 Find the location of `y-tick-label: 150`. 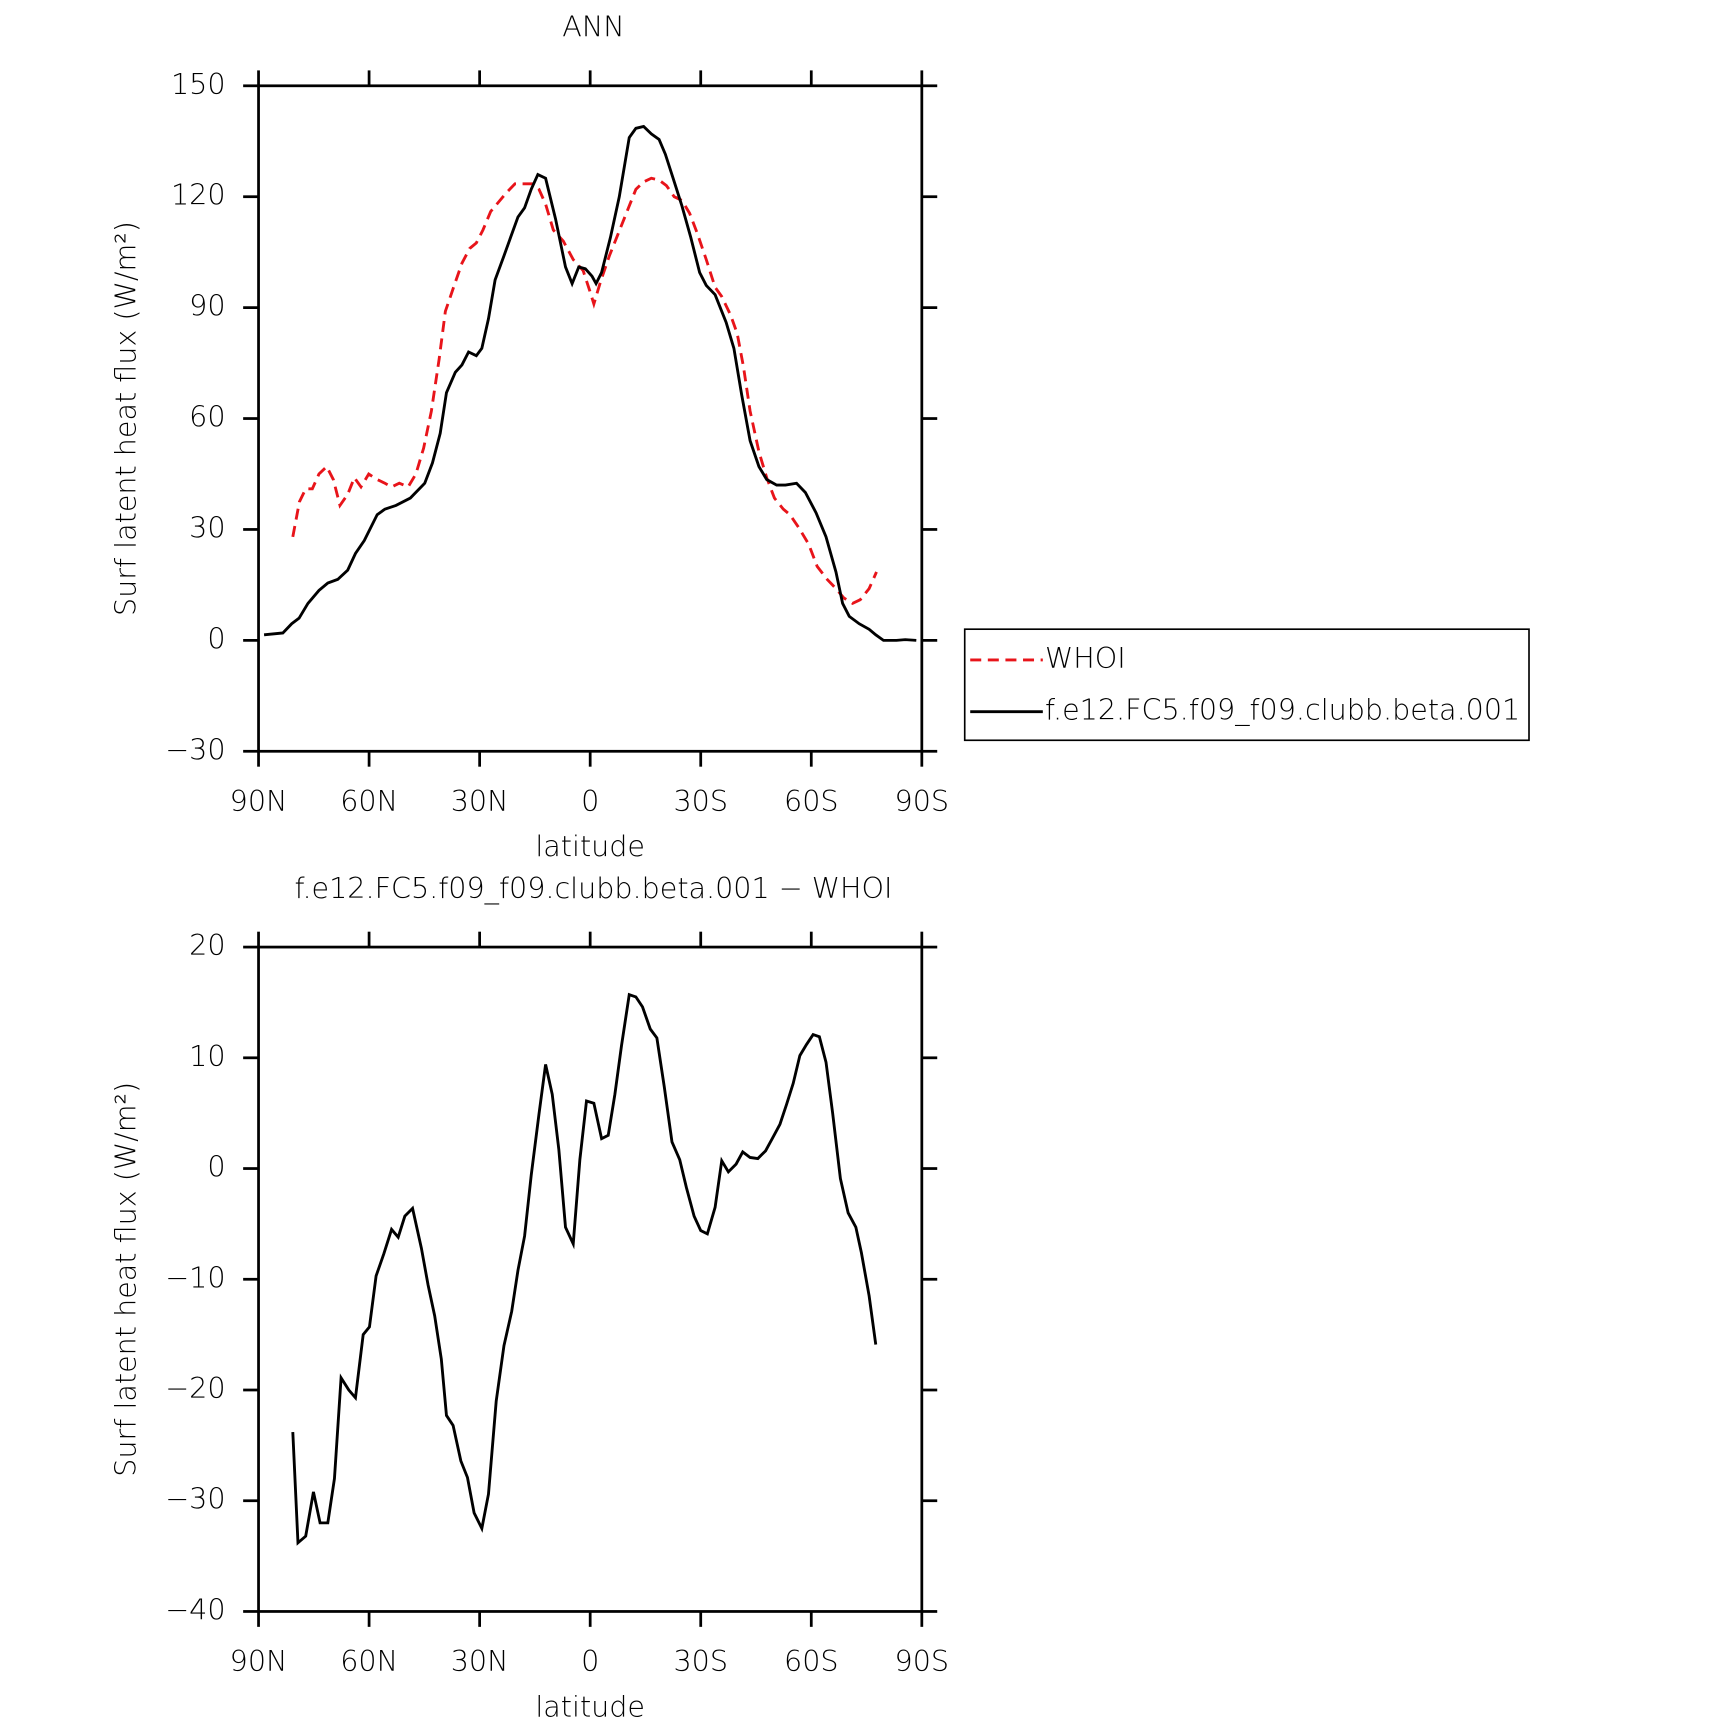

y-tick-label: 150 is located at coordinates (198, 84).